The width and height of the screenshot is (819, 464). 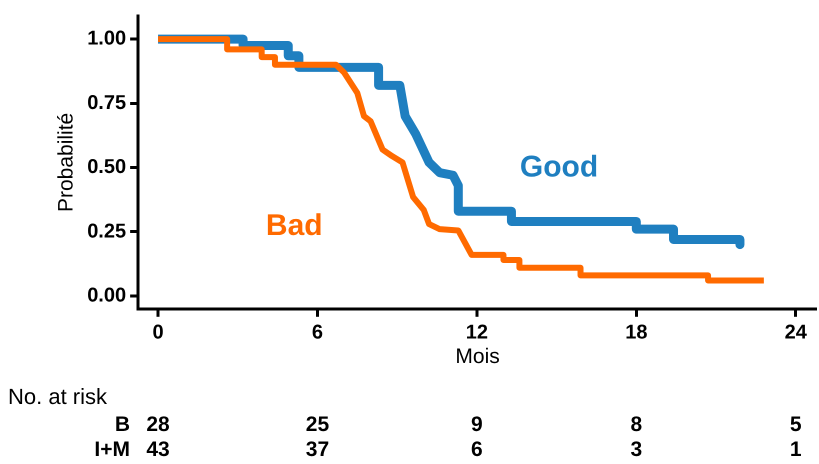 I want to click on x-axis-title: Mois, so click(x=477, y=356).